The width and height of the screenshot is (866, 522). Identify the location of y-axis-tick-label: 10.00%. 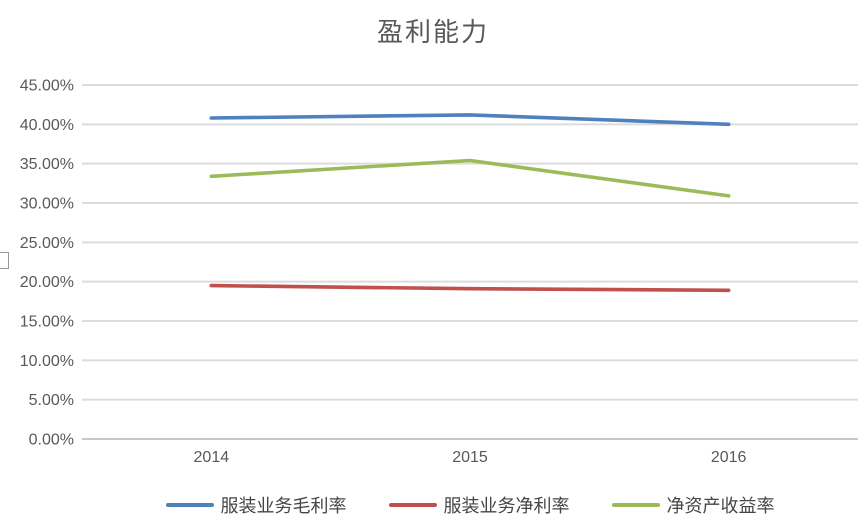
(47, 361).